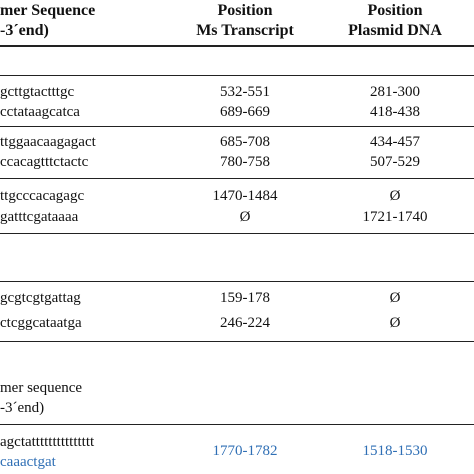 Image resolution: width=474 pixels, height=474 pixels. I want to click on header-ms-line2: Ms Transcript, so click(245, 30).